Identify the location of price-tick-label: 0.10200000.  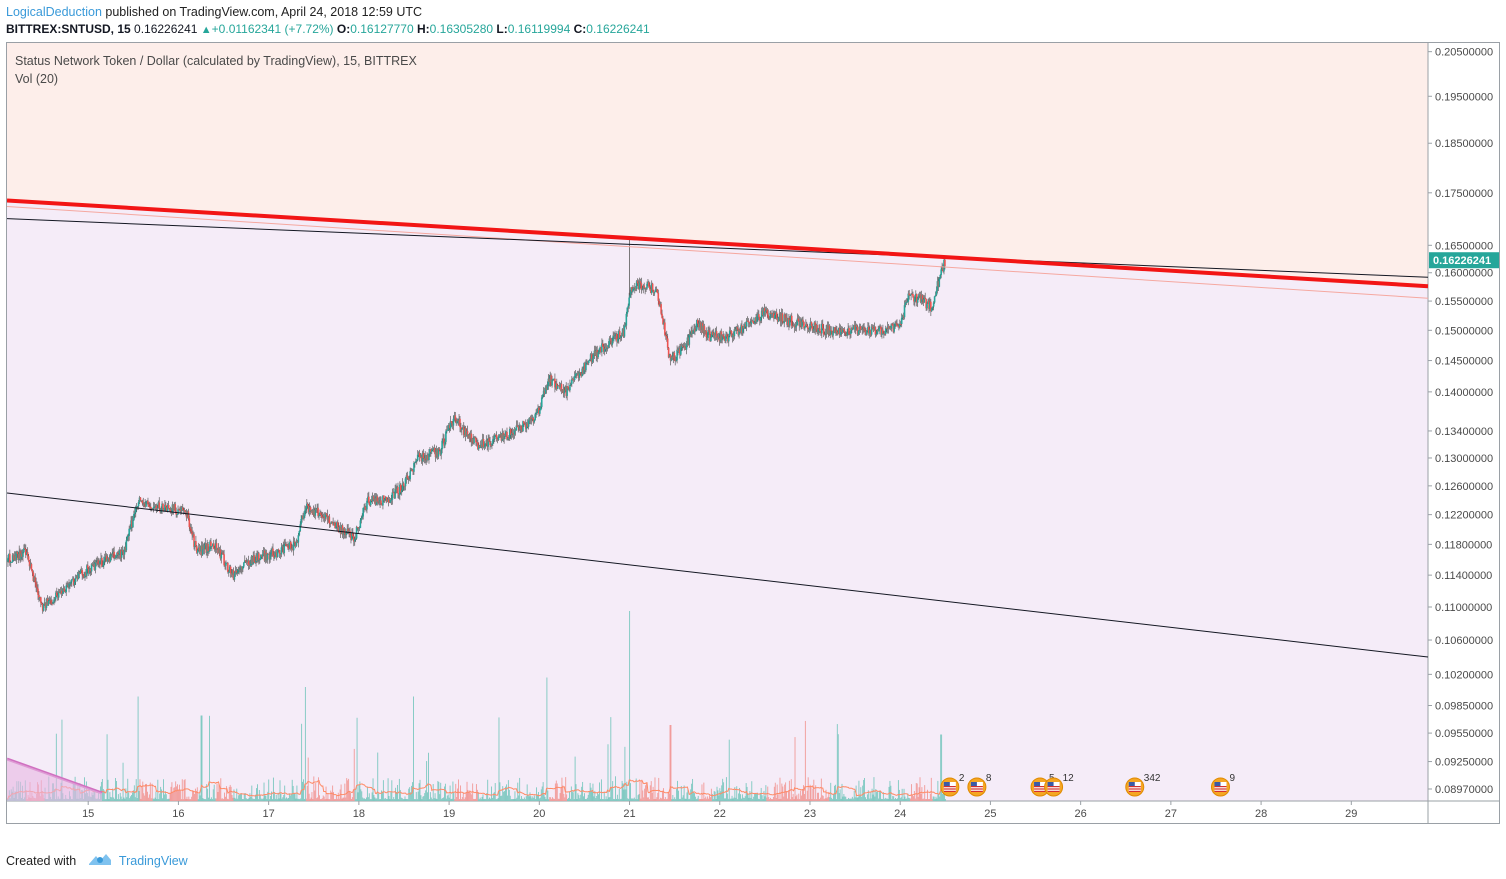
(1464, 675).